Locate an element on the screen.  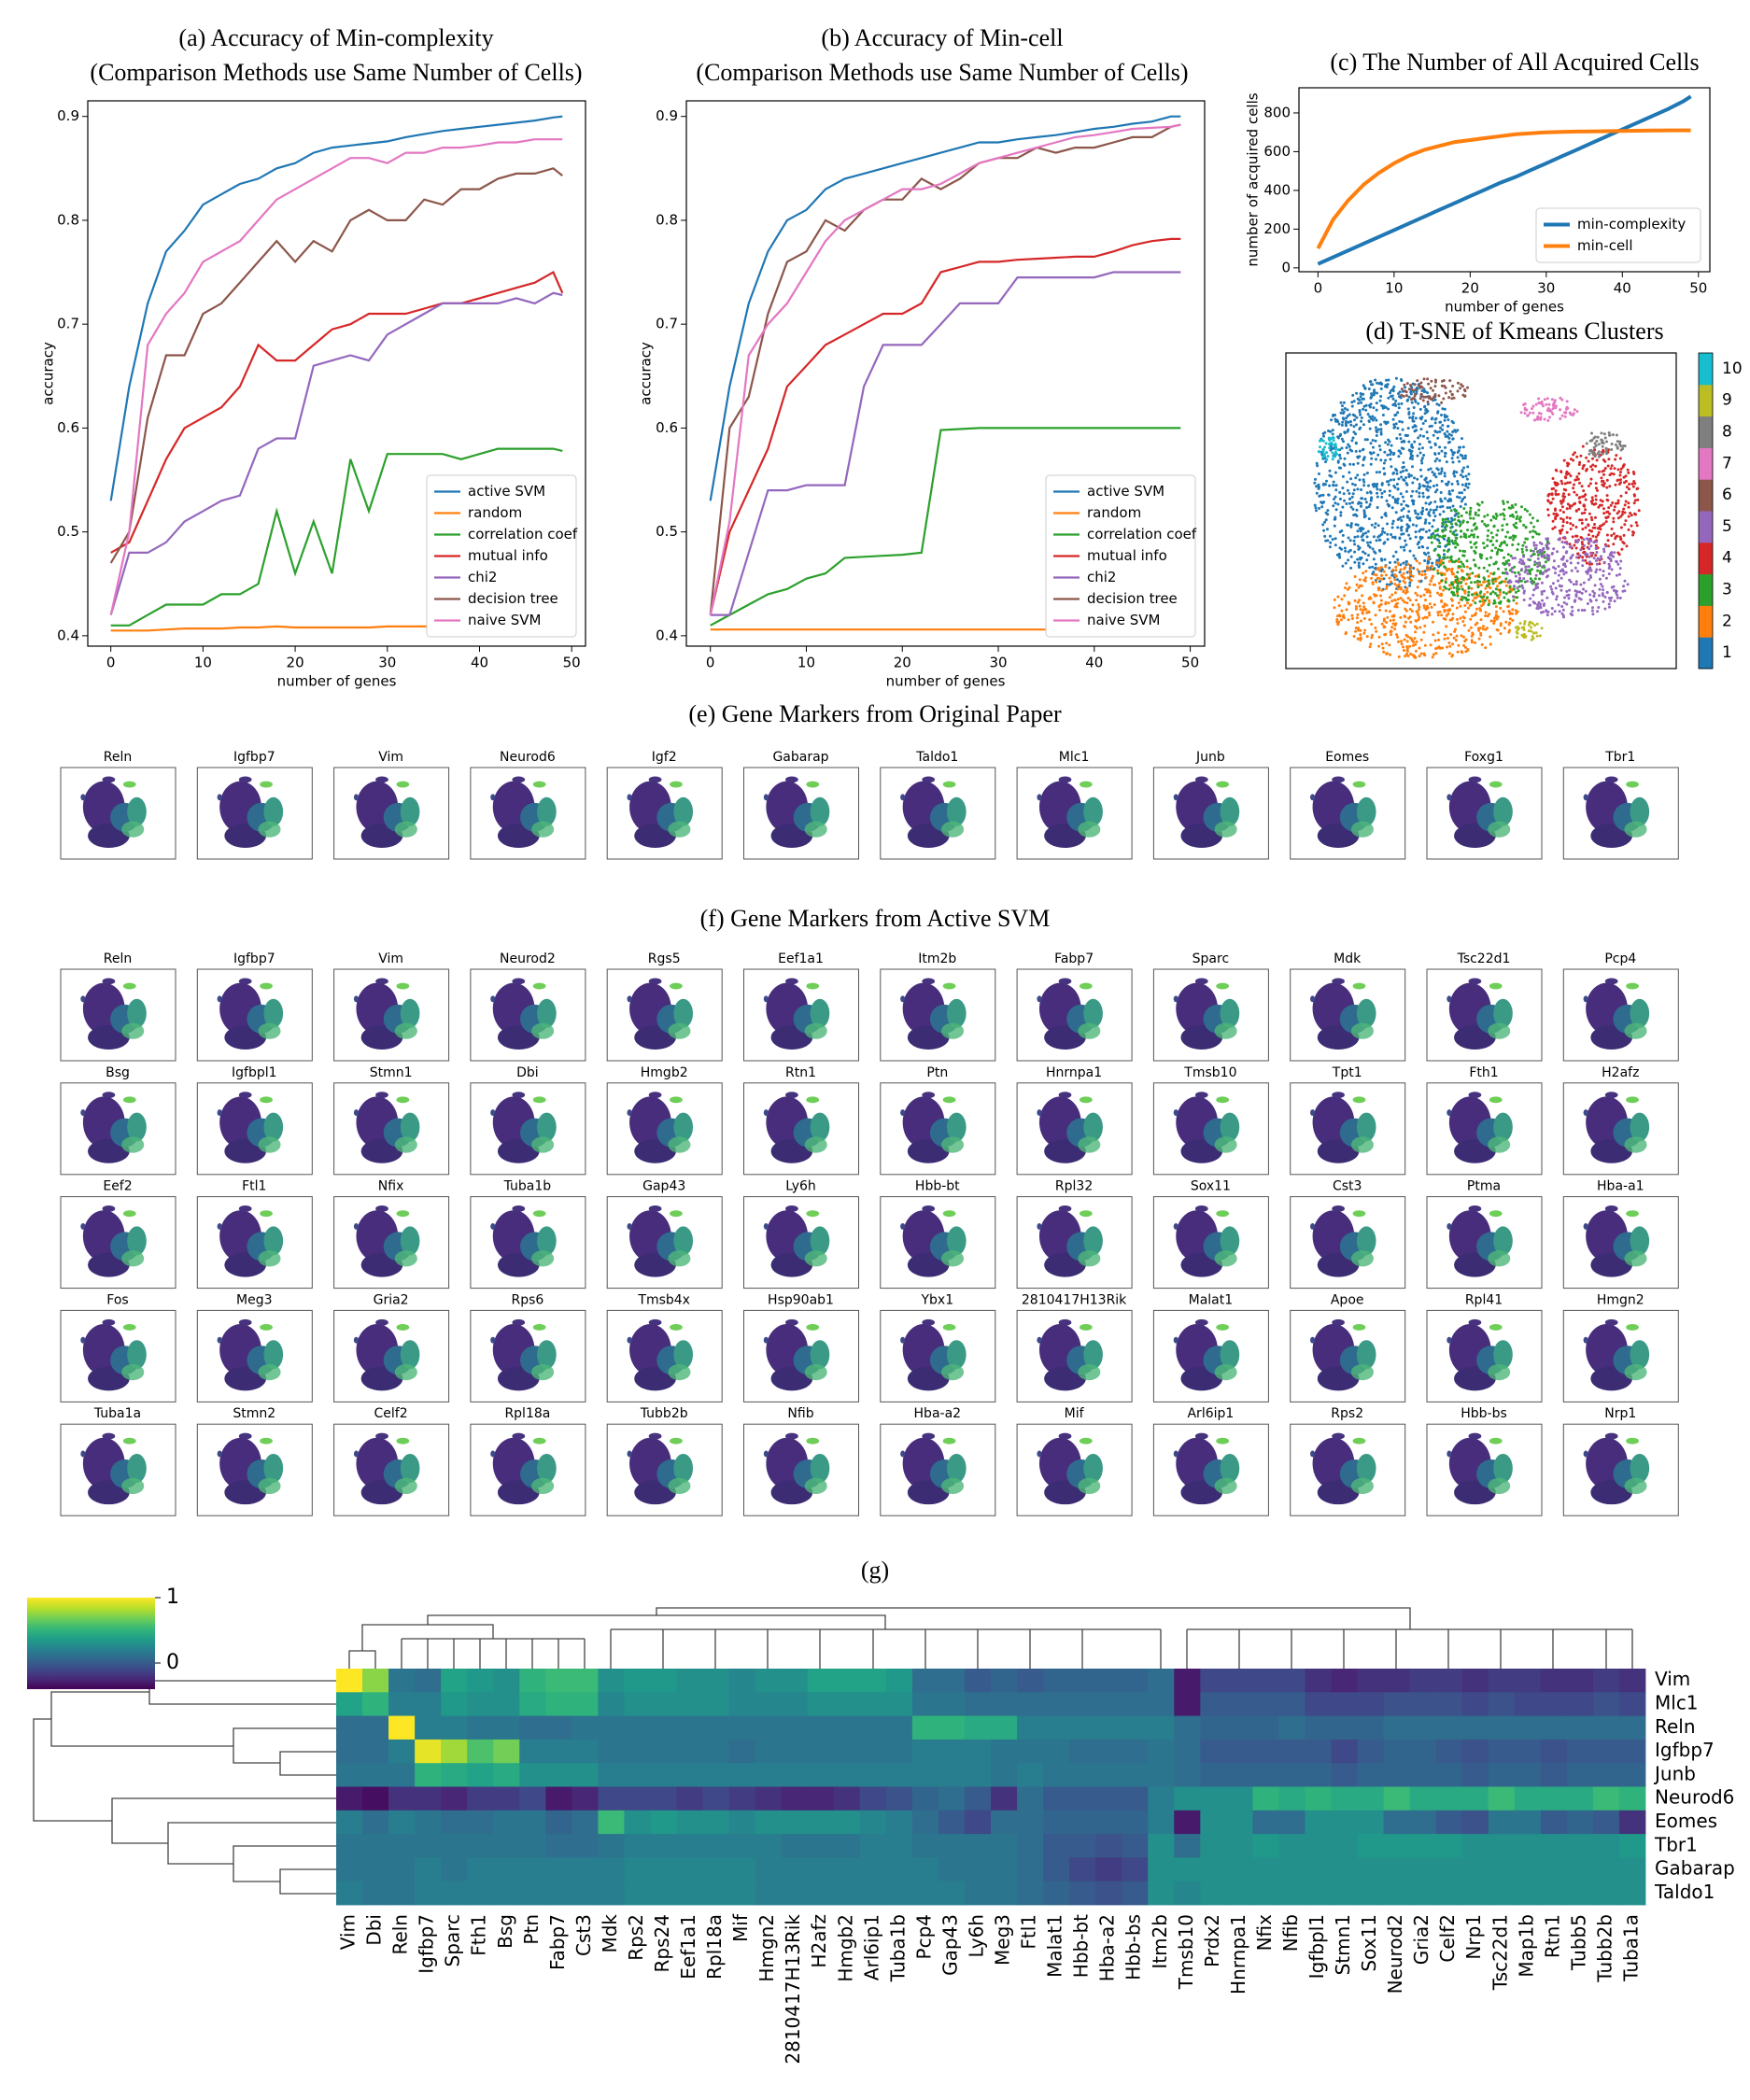
y-tick-label: 0.8 is located at coordinates (68, 219).